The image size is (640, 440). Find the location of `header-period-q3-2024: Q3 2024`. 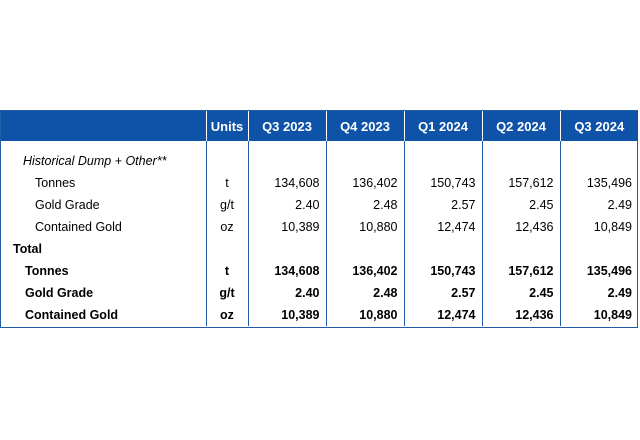

header-period-q3-2024: Q3 2024 is located at coordinates (598, 126).